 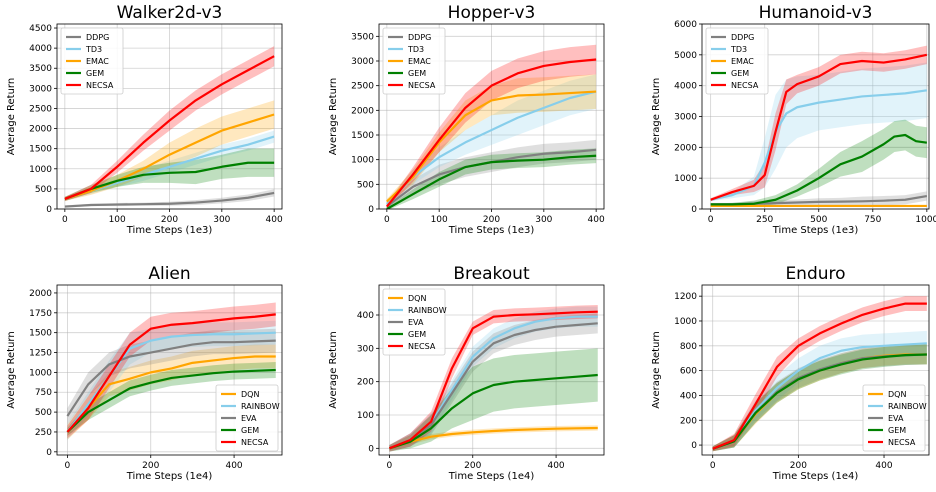 I want to click on y-axis-label: Average Return, so click(x=656, y=369).